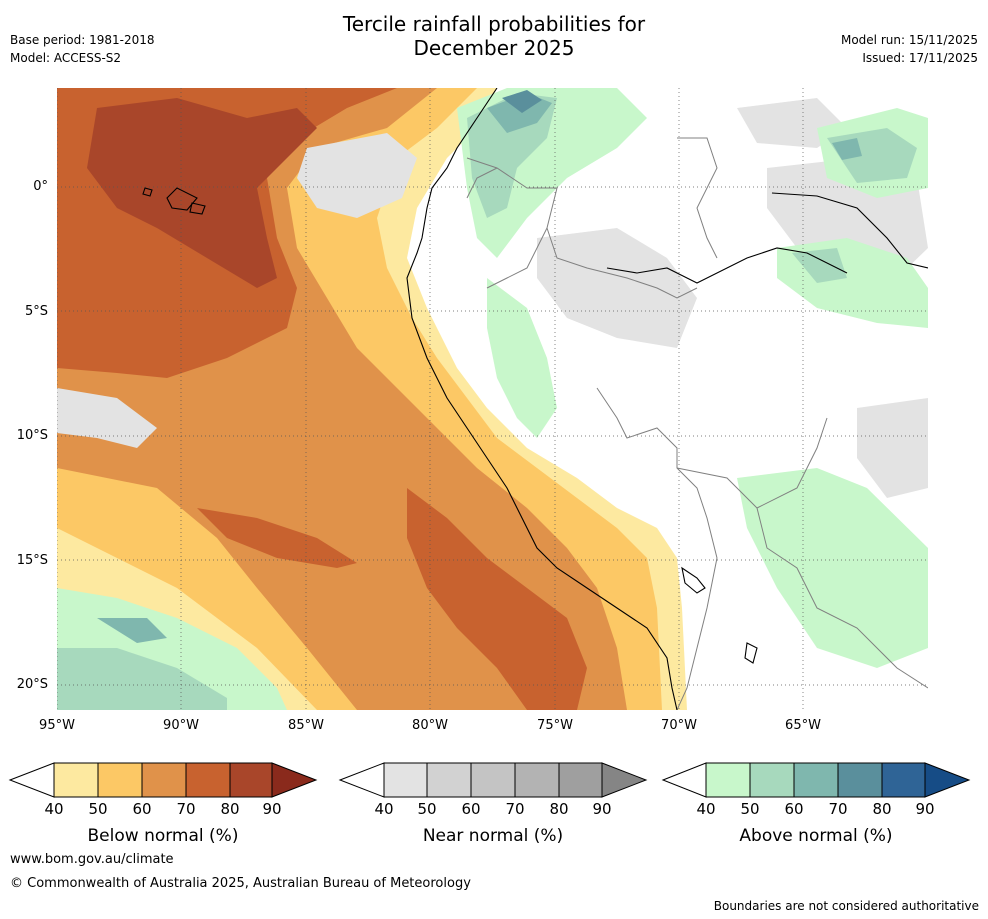 The image size is (988, 919). I want to click on model-name: Model: ACCESS-S2, so click(66, 58).